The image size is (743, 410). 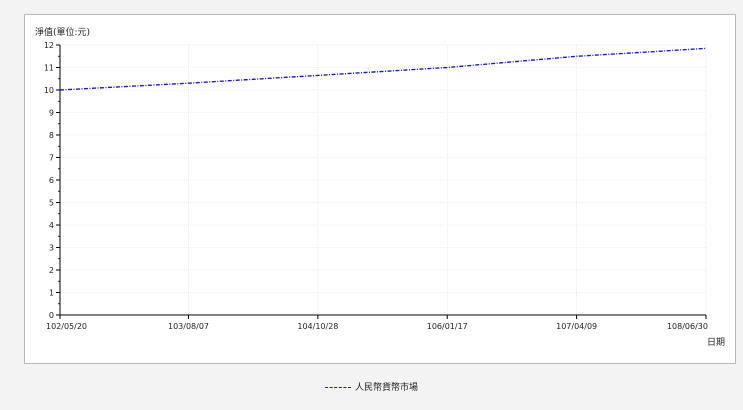 I want to click on x-axis-title: 日期, so click(x=716, y=342).